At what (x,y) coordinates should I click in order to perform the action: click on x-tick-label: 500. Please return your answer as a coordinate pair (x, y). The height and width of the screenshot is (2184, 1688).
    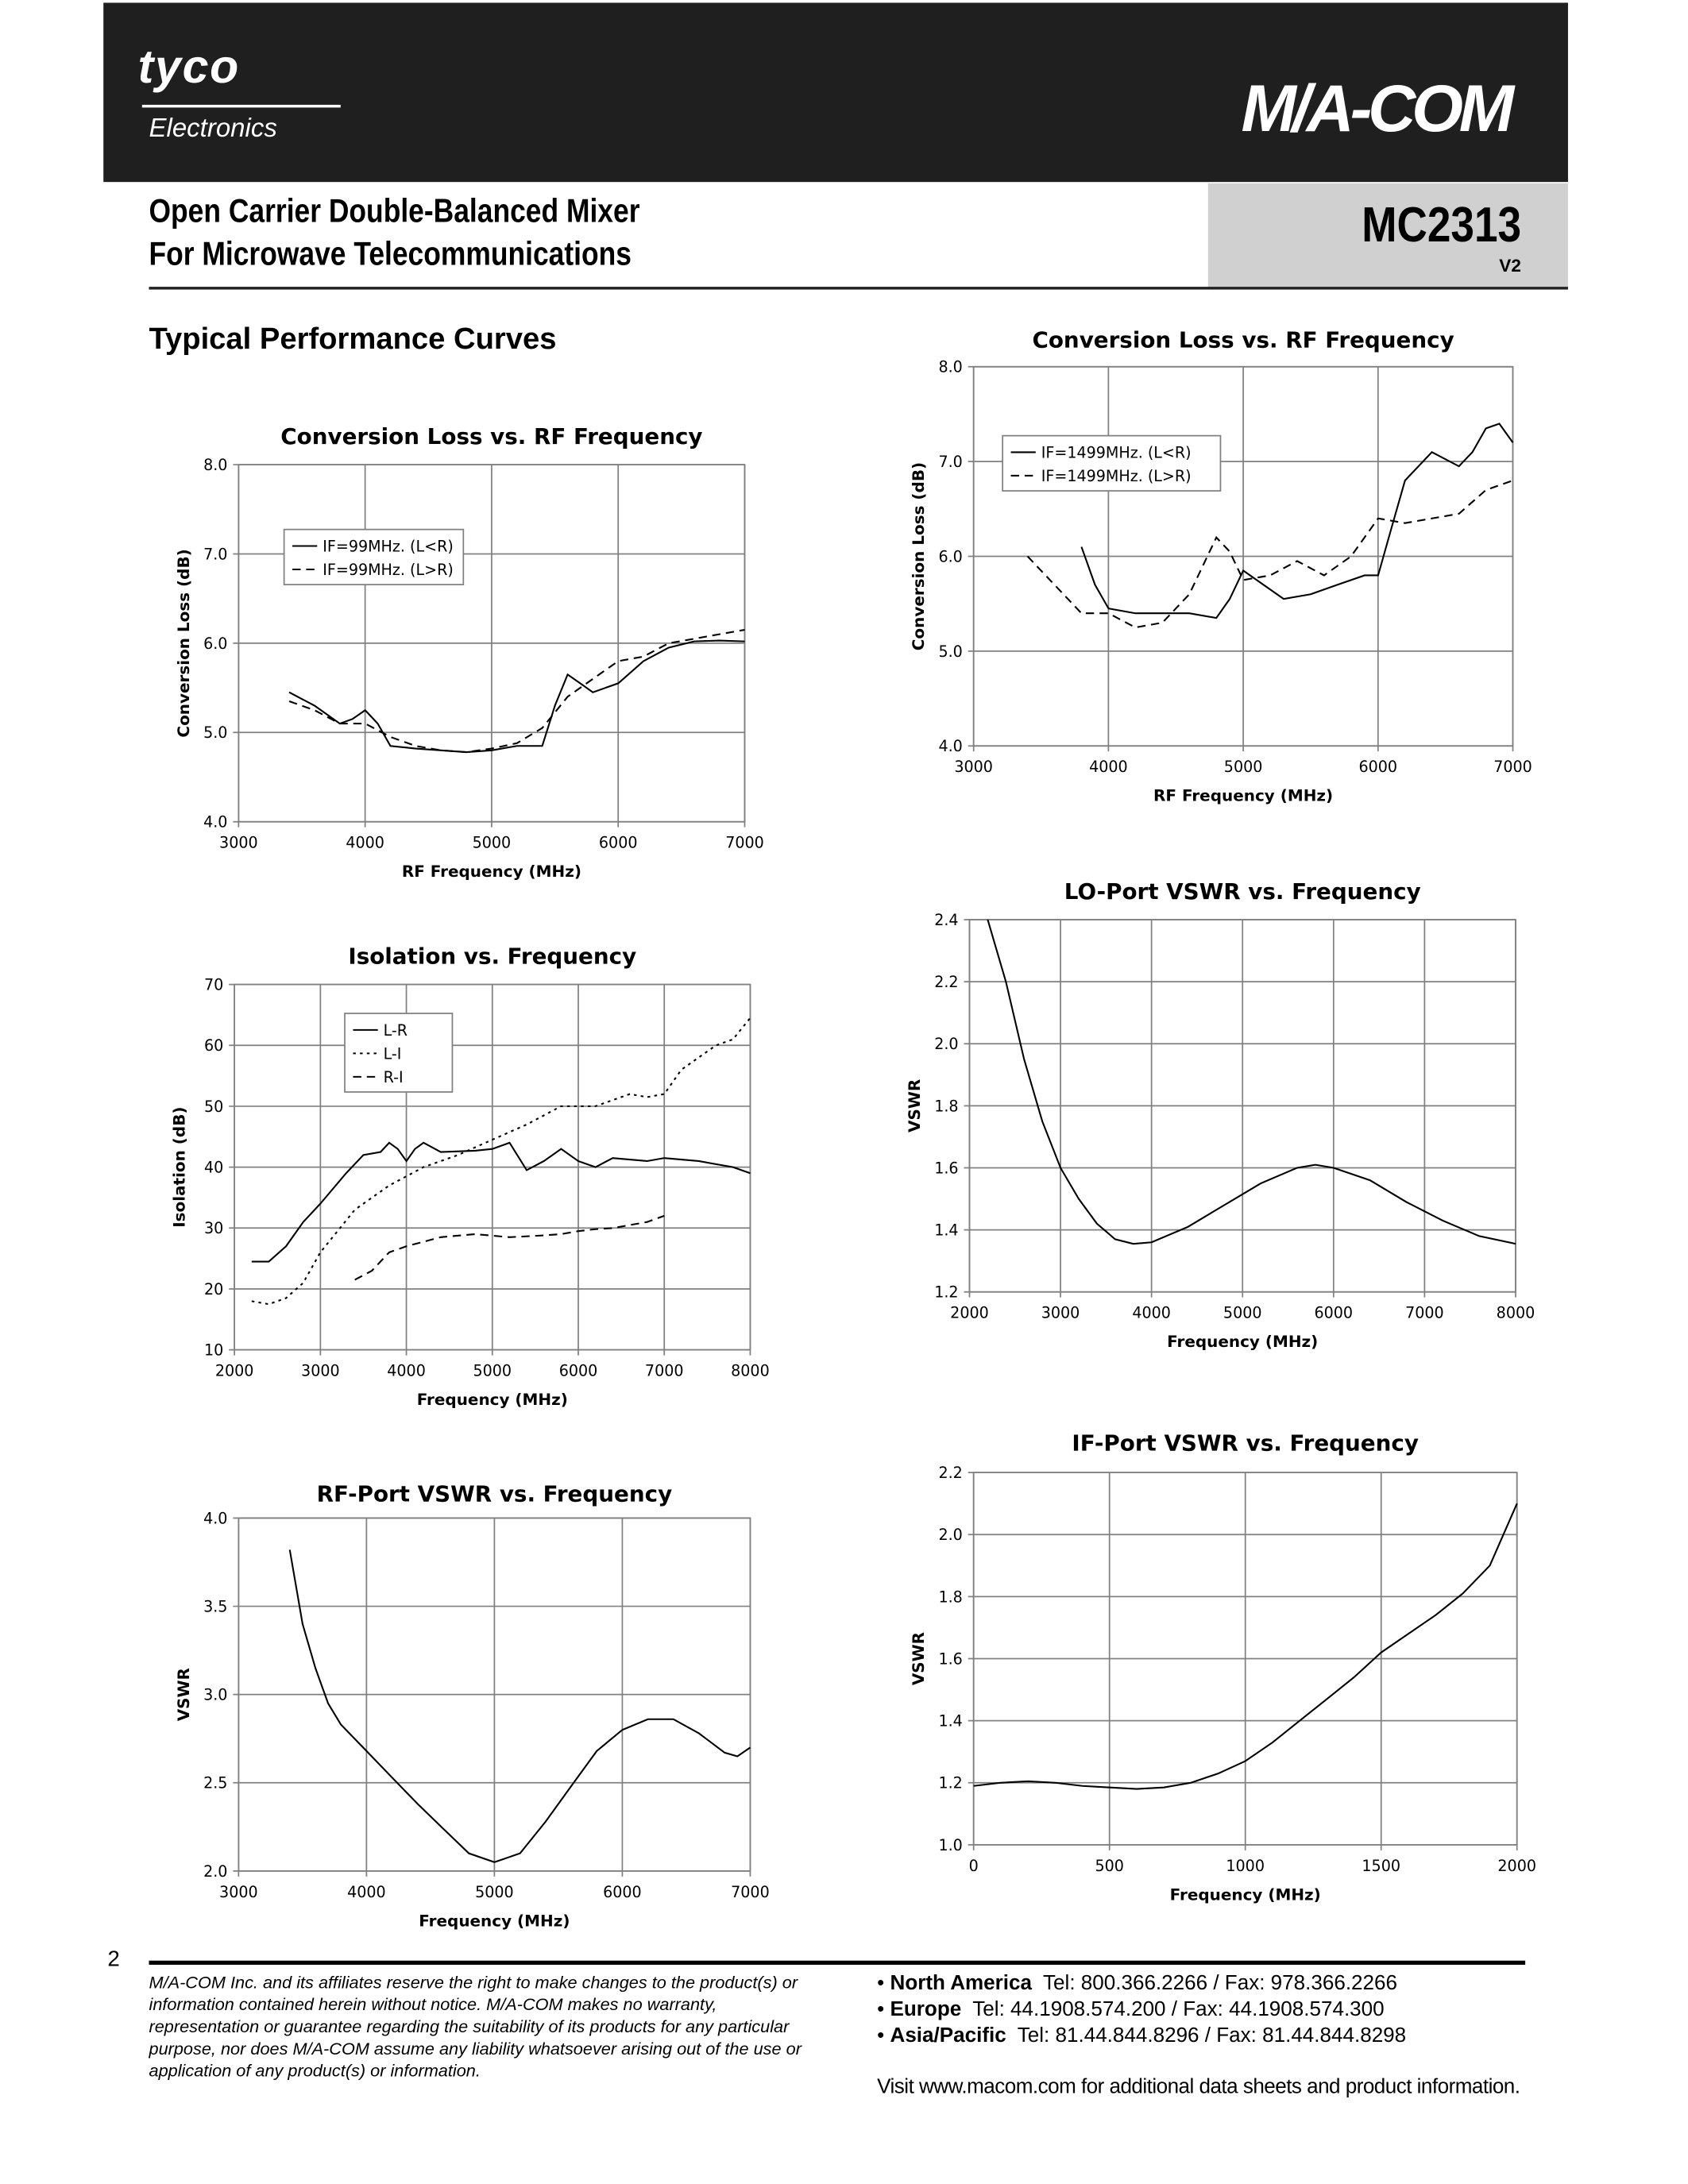
    Looking at the image, I should click on (1109, 1866).